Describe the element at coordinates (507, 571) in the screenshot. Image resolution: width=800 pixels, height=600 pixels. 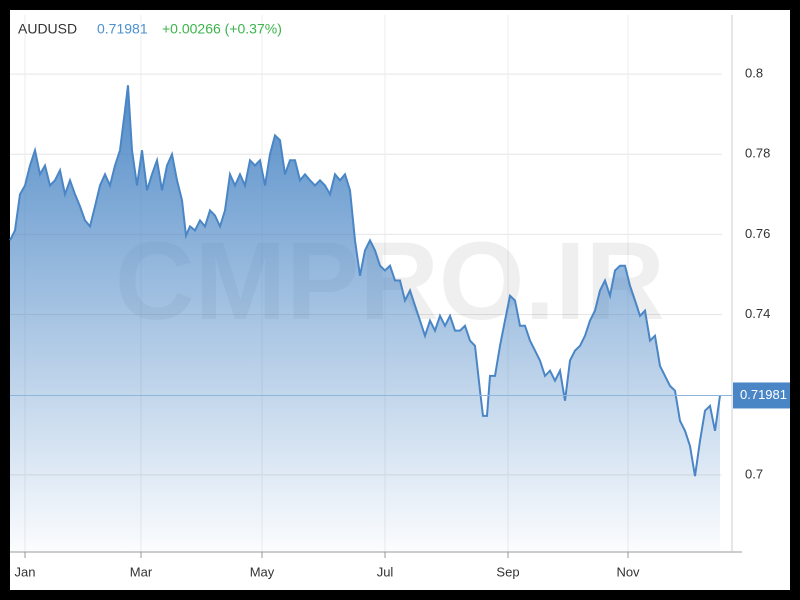
I see `x-tick-label: Sep` at that location.